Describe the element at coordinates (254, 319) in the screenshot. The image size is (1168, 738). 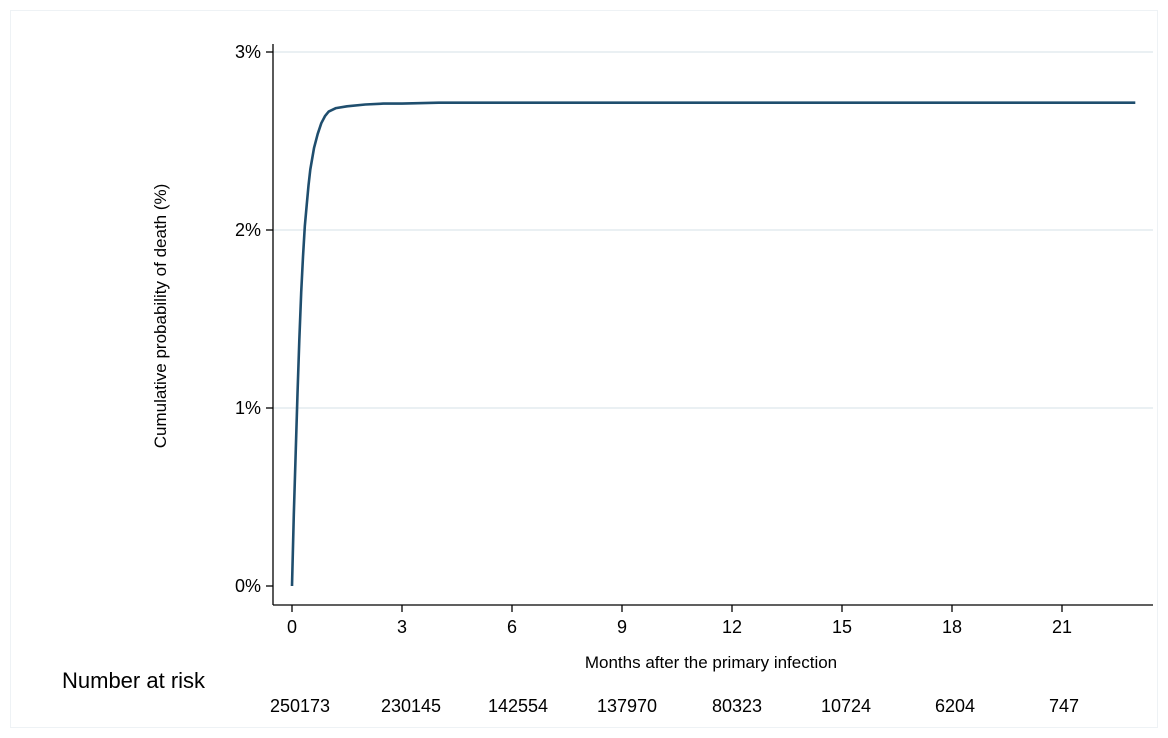
I see `y-tick-layer: 0% 1% 2% 3%` at that location.